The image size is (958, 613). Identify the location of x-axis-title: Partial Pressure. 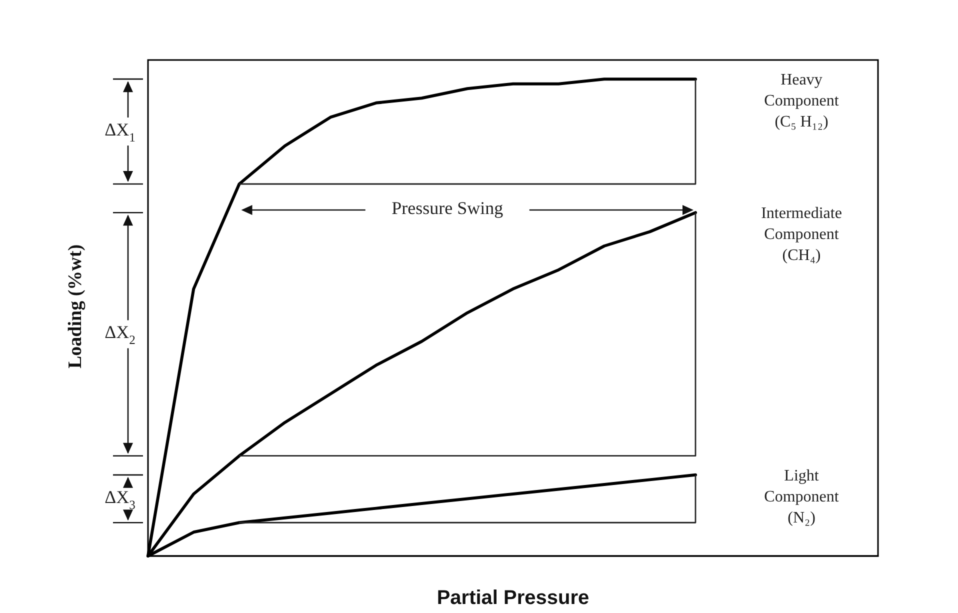
(513, 598).